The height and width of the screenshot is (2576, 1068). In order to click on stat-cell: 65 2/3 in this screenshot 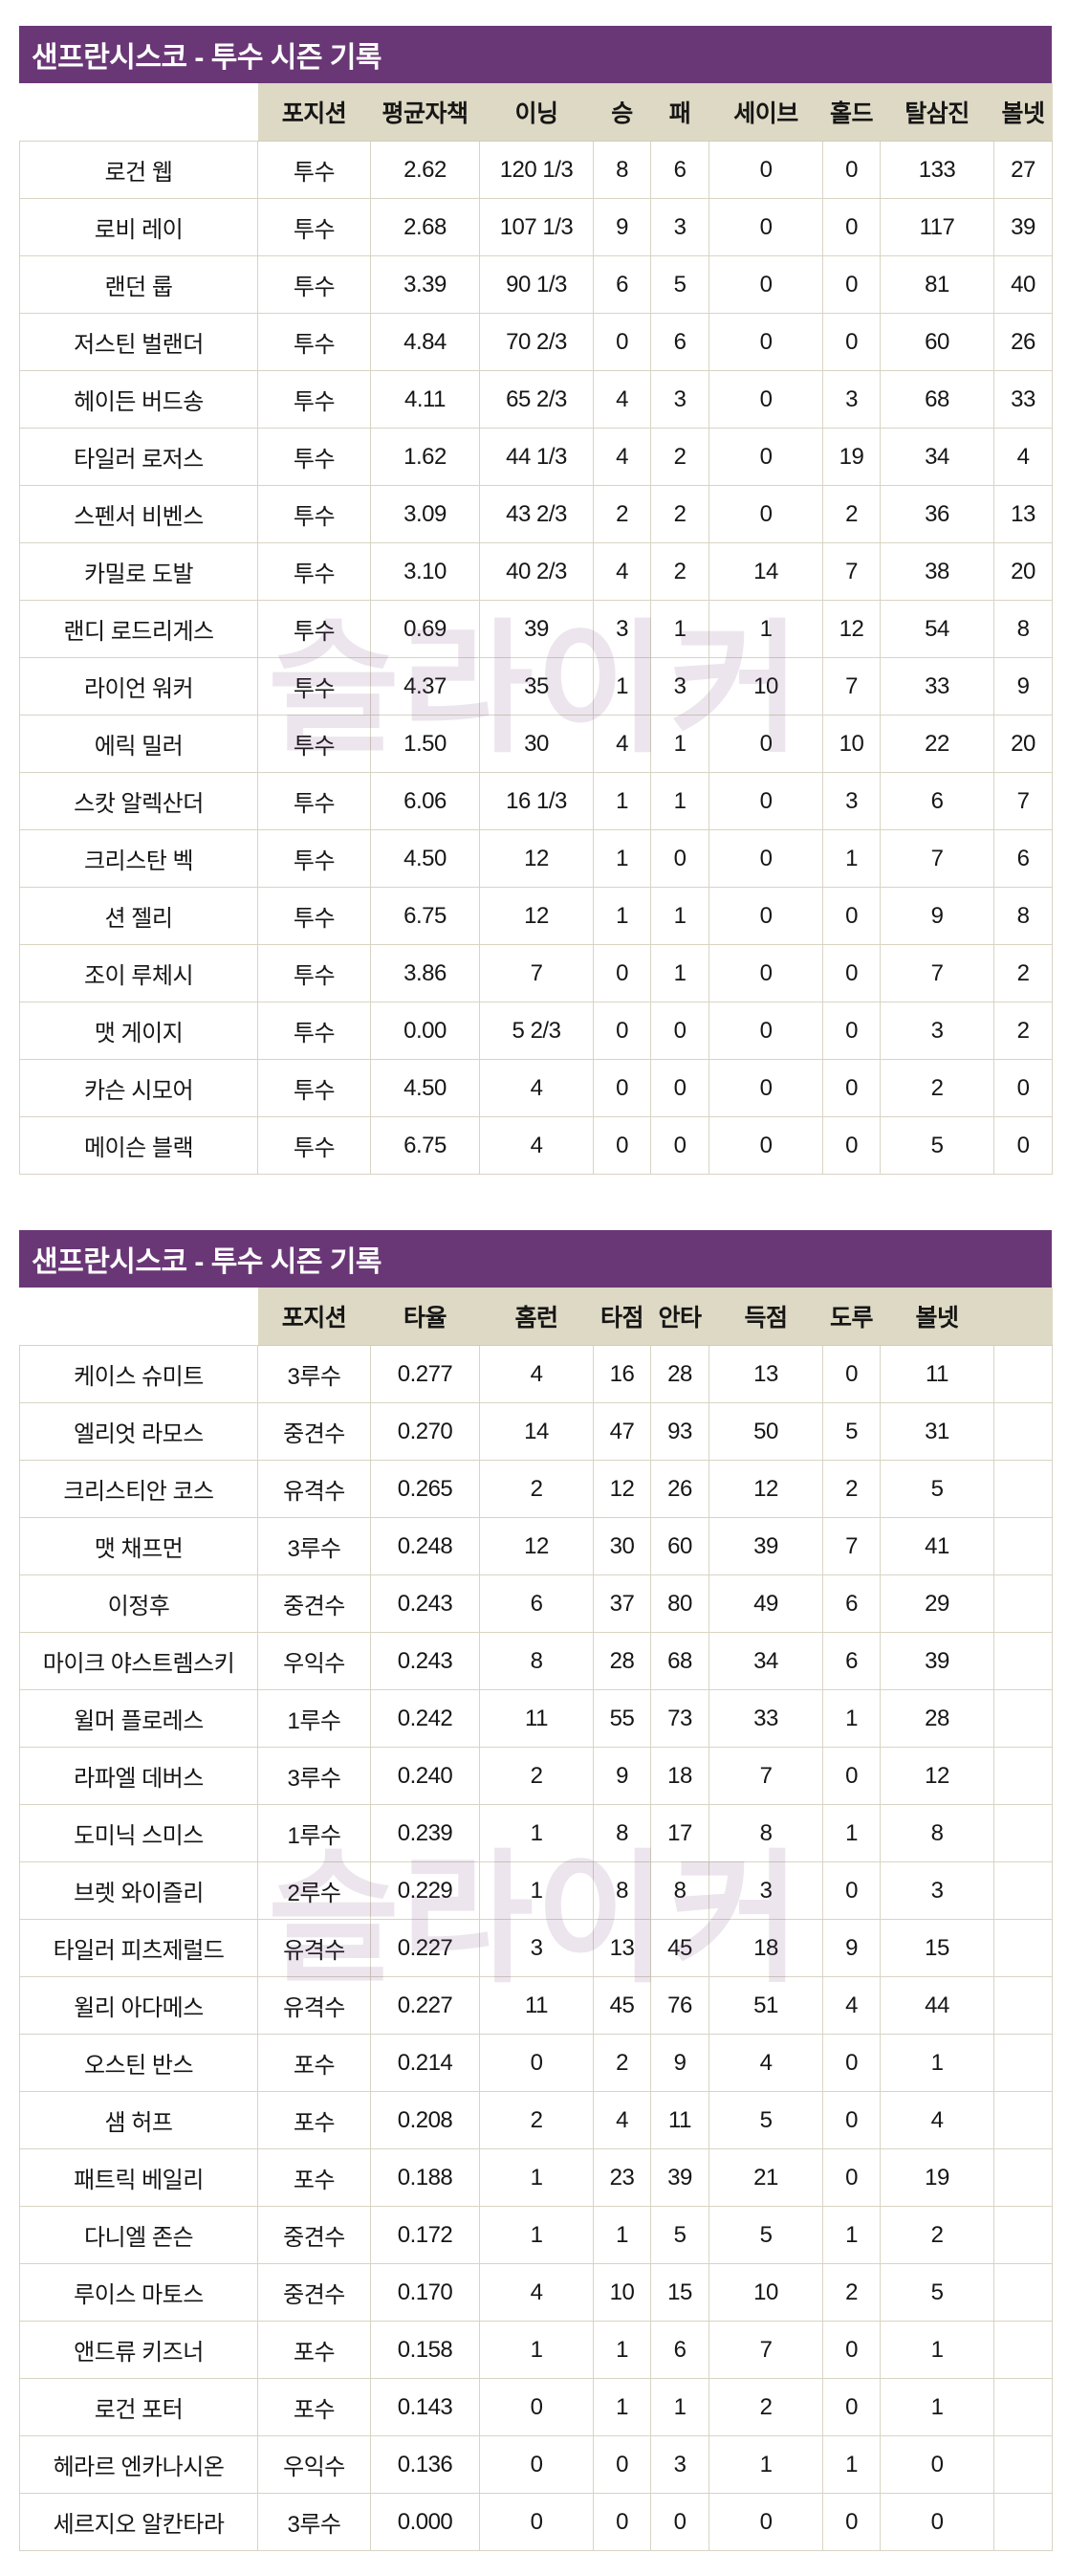, I will do `click(536, 399)`.